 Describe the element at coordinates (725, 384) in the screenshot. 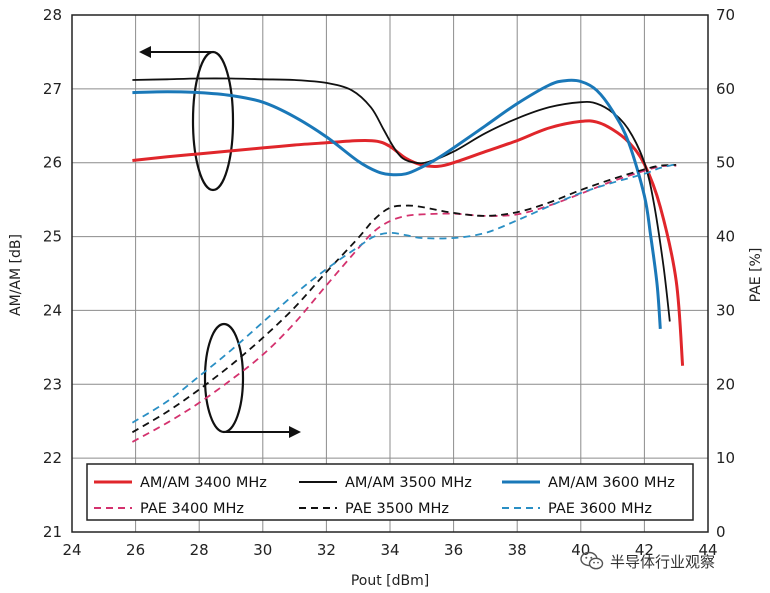

I see `y-right-tick-label: 20` at that location.